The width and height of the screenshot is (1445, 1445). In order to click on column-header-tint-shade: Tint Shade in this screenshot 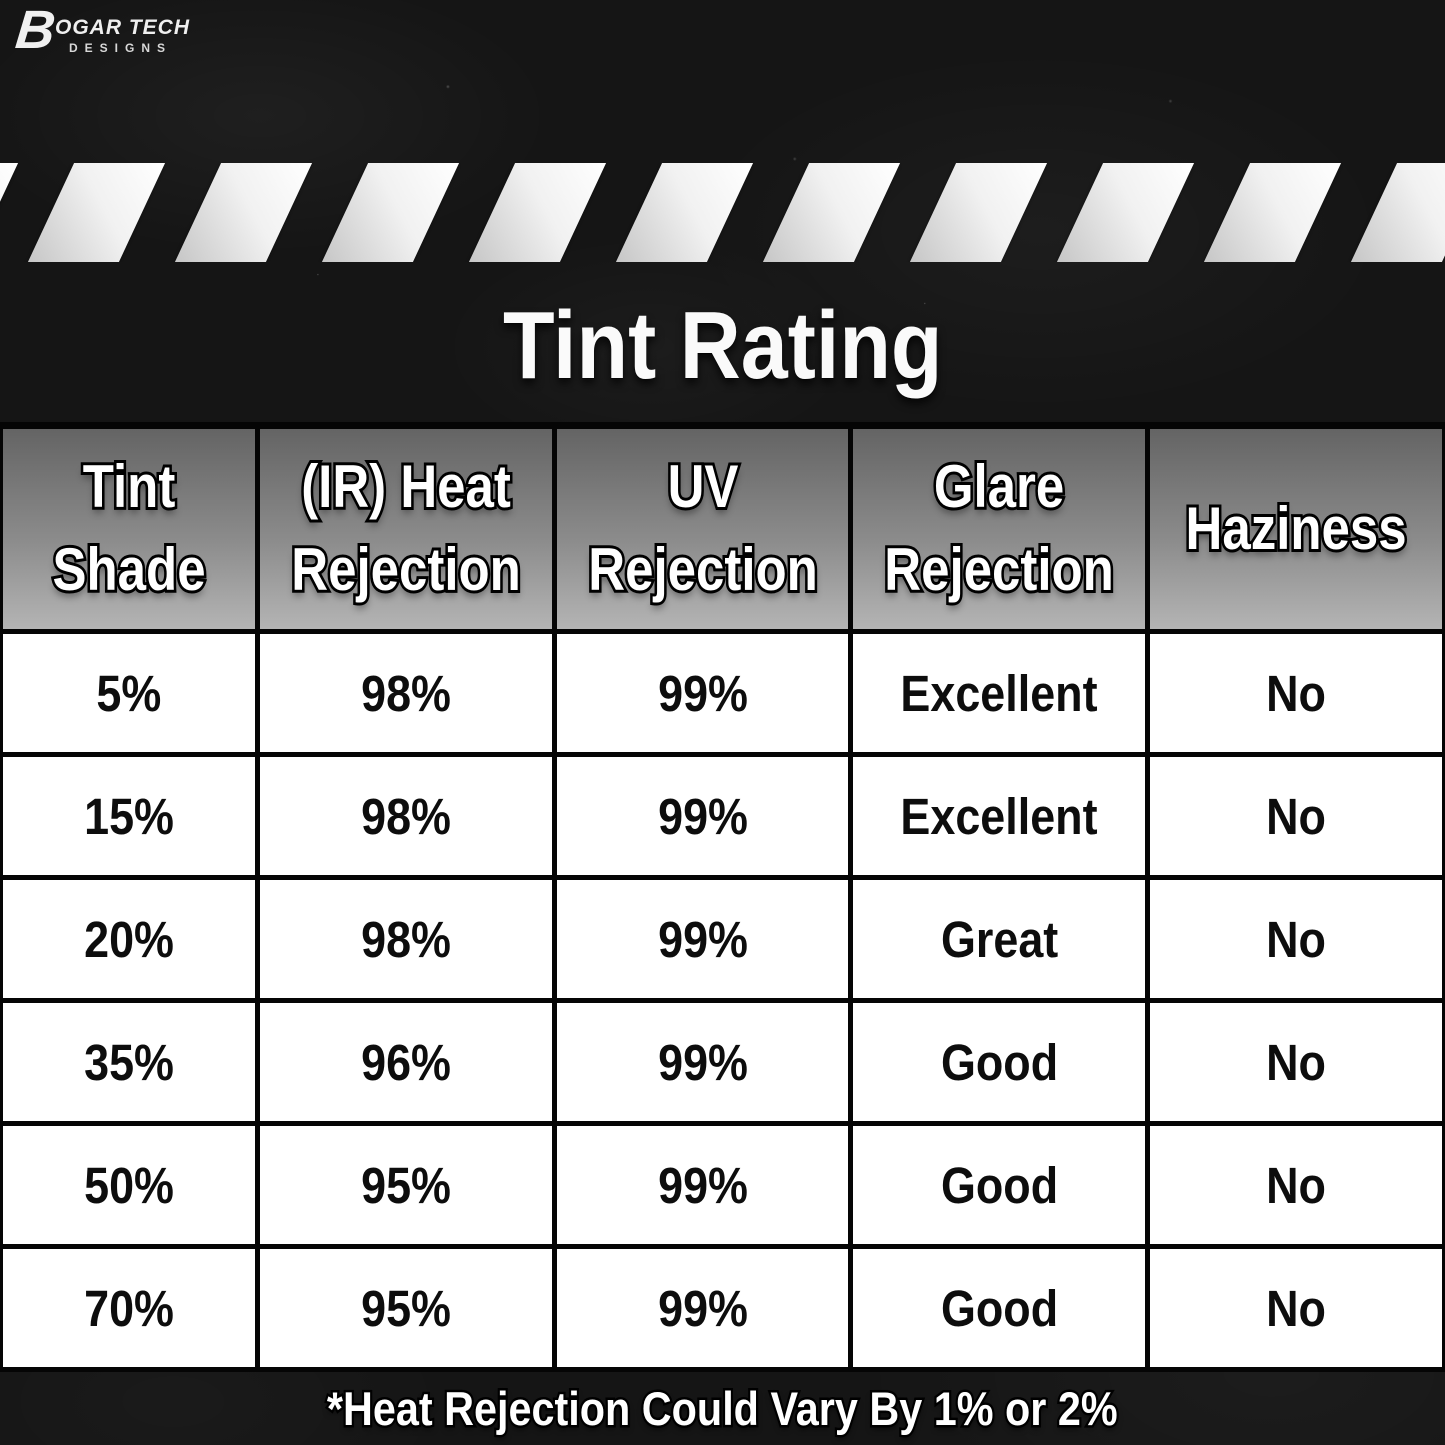, I will do `click(129, 529)`.